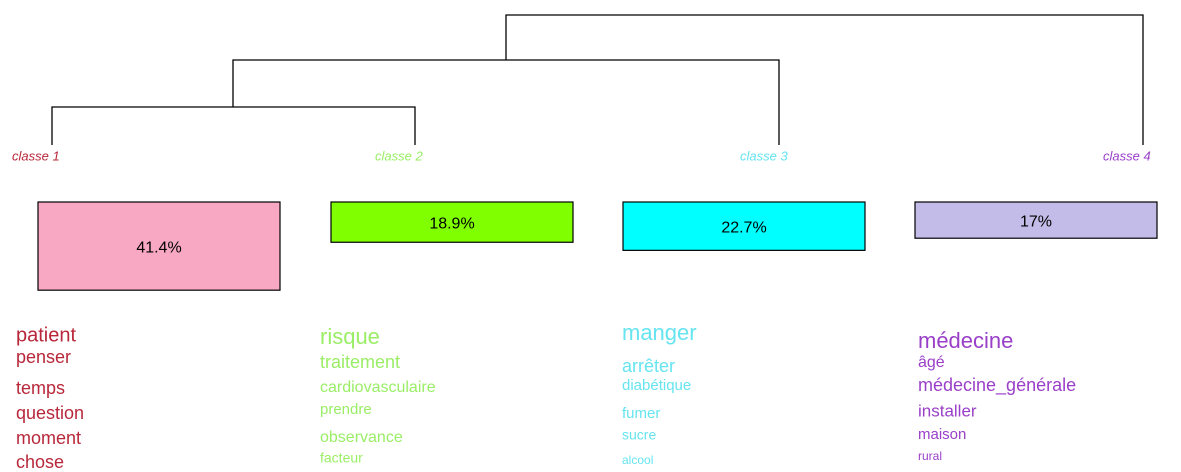 This screenshot has height=472, width=1181. What do you see at coordinates (648, 366) in the screenshot?
I see `class-word: arrêter` at bounding box center [648, 366].